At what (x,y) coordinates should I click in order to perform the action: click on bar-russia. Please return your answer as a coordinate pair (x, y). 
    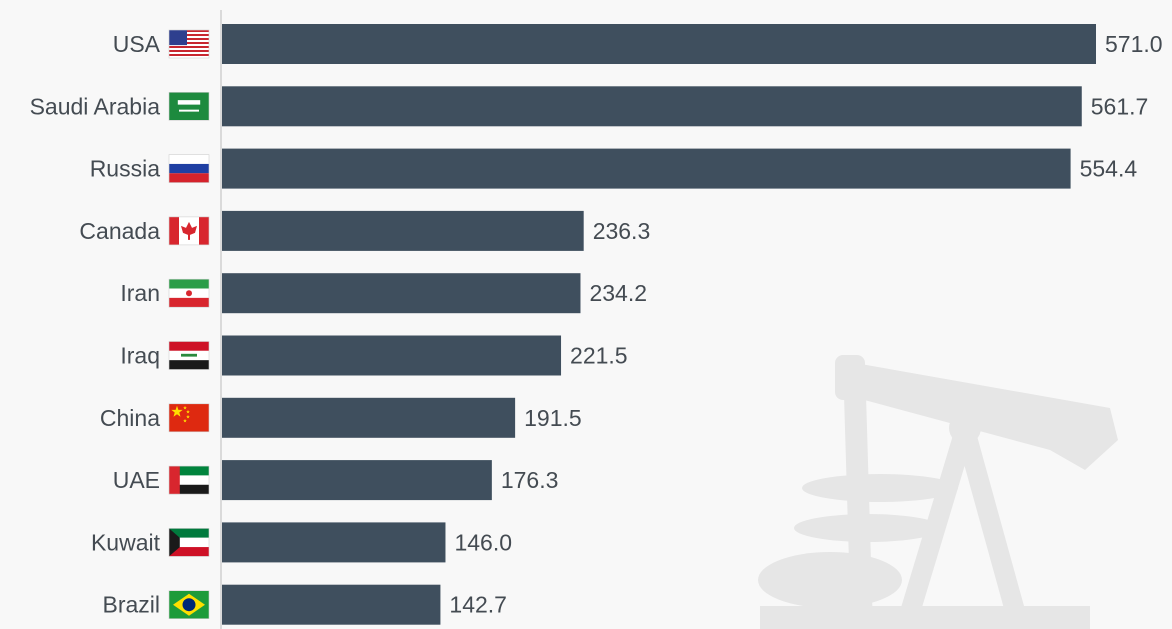
    Looking at the image, I should click on (646, 168).